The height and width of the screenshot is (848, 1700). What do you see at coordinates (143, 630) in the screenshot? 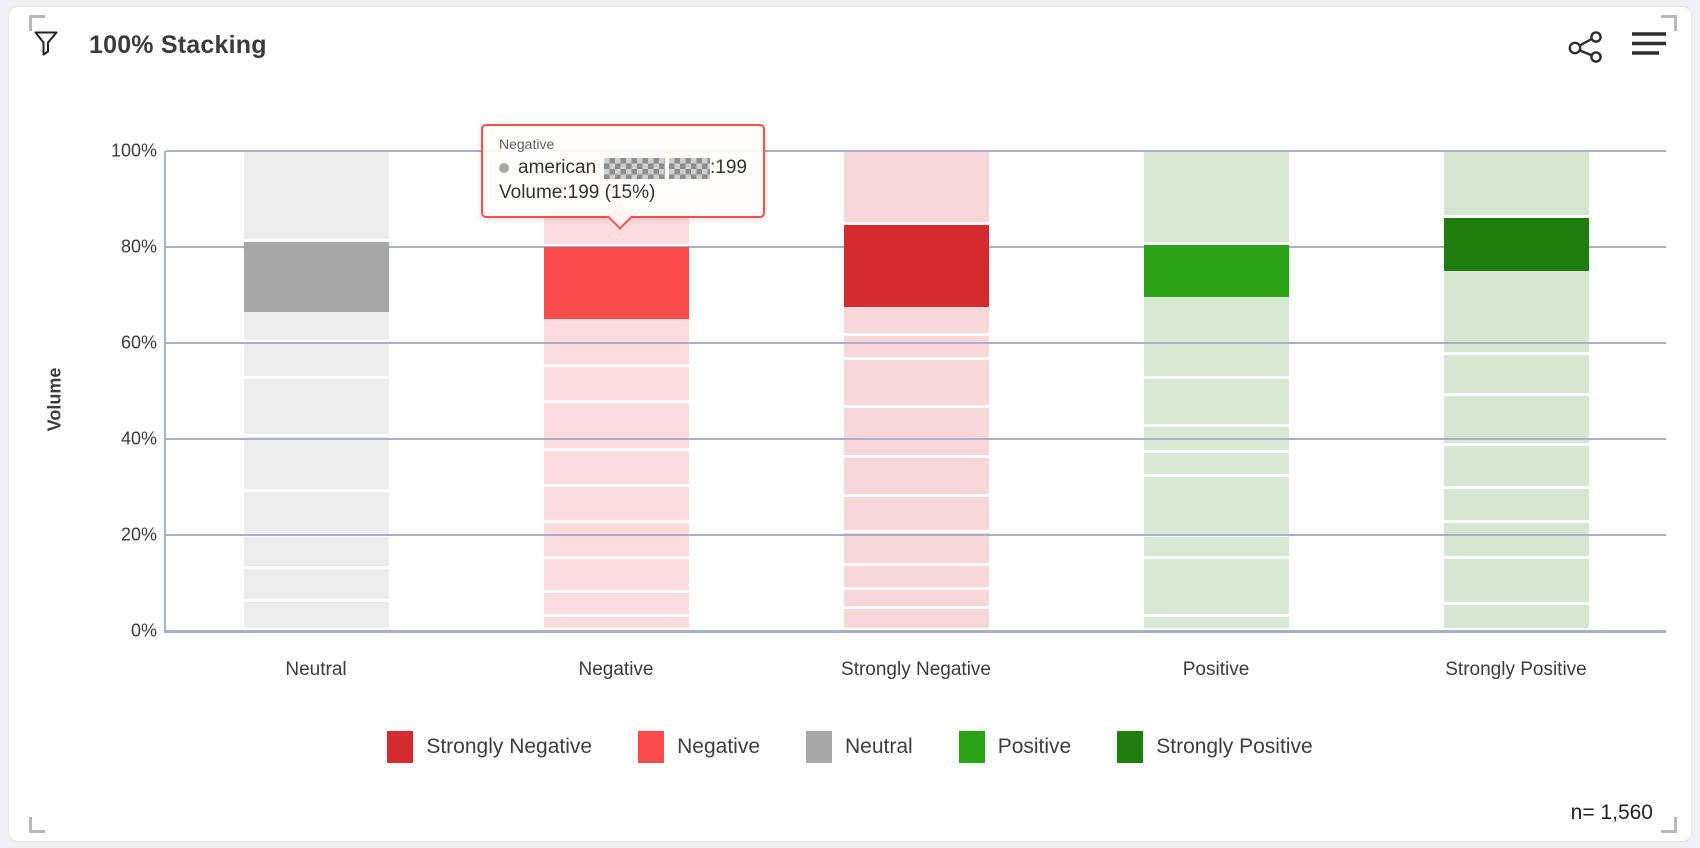
I see `y-tick-label: 0%` at bounding box center [143, 630].